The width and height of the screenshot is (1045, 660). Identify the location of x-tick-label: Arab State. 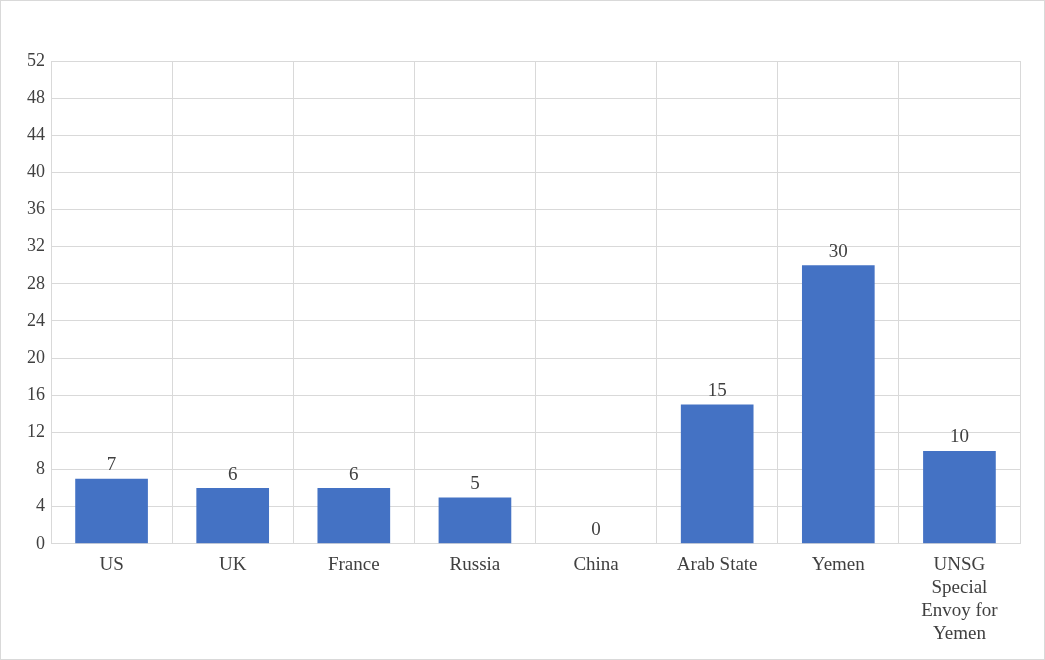
(717, 564).